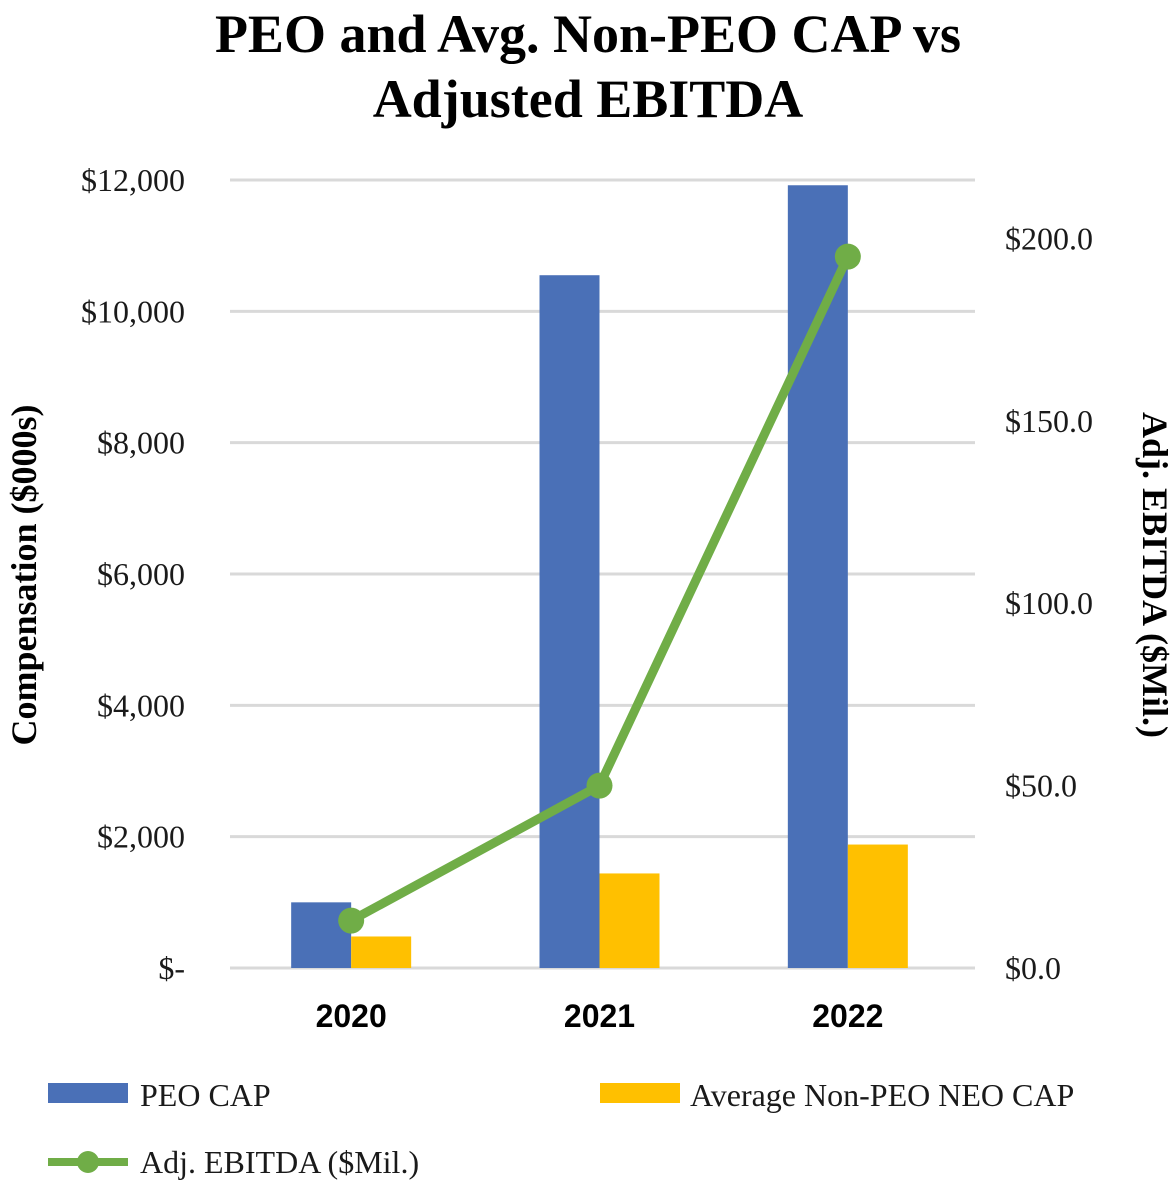 The width and height of the screenshot is (1176, 1184). I want to click on legend-label-ebitda: Adj. EBITDA ($Mil.), so click(279, 1162).